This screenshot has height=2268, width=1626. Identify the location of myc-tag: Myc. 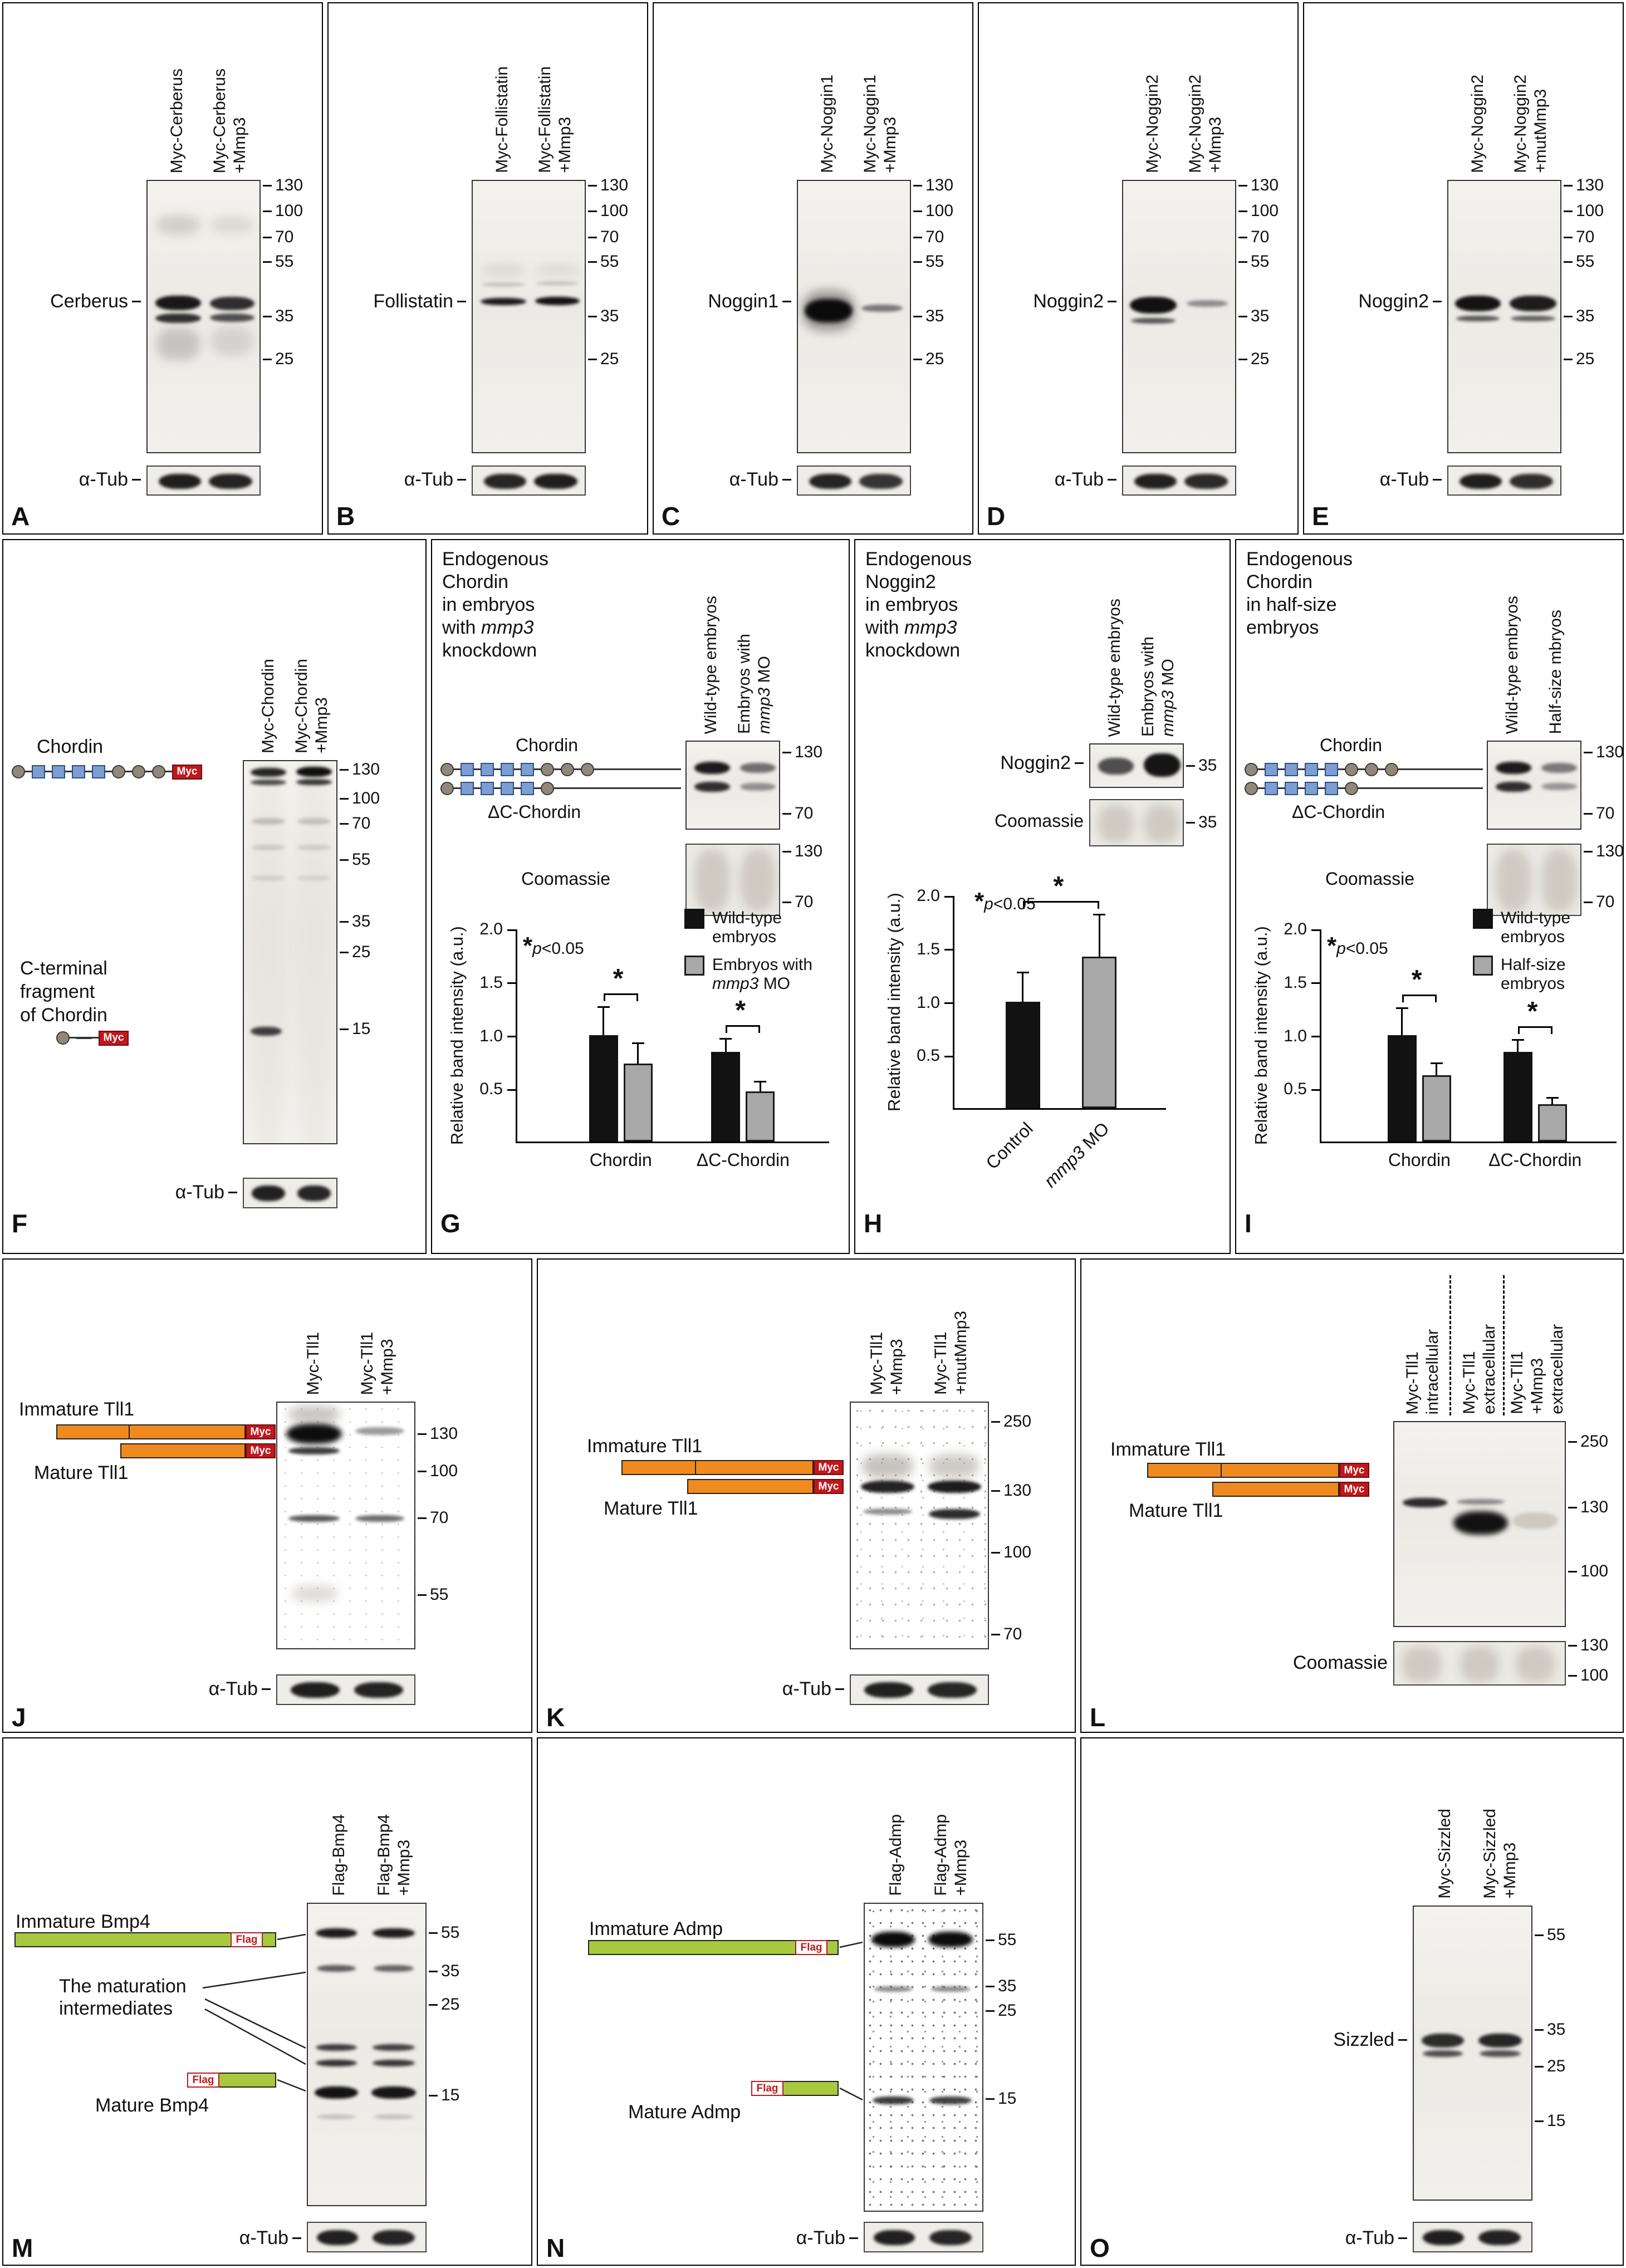
(261, 1451).